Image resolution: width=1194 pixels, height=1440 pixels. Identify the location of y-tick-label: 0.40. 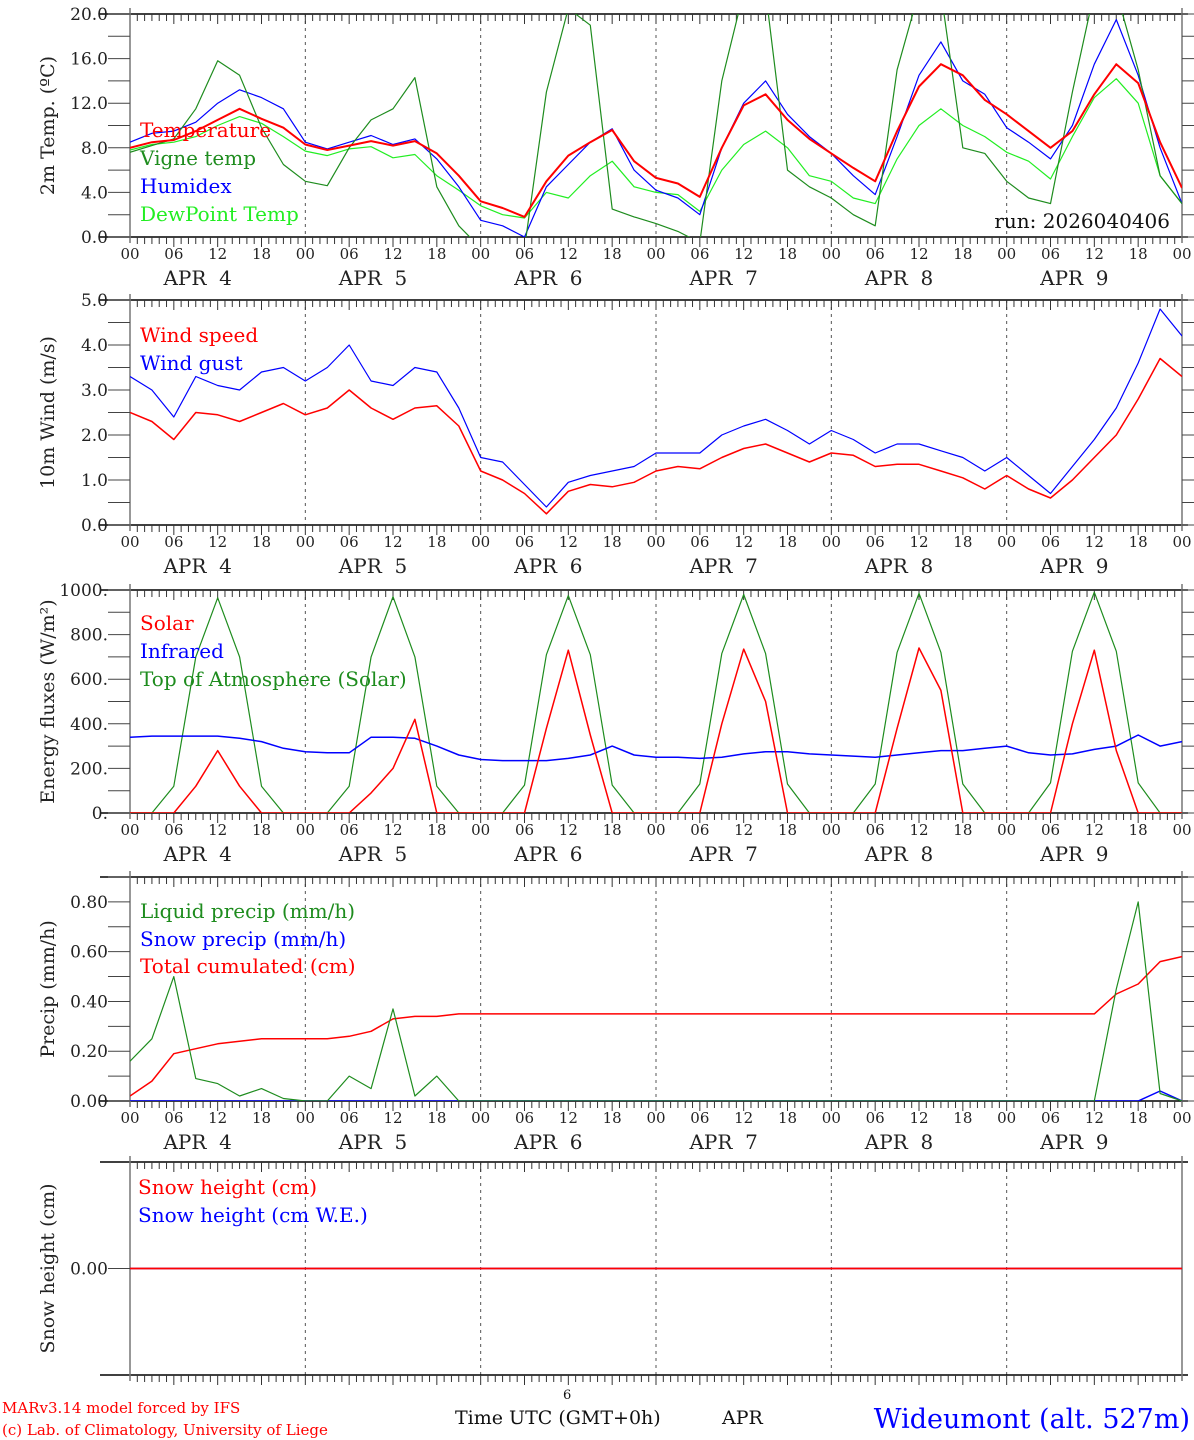
(89, 1002).